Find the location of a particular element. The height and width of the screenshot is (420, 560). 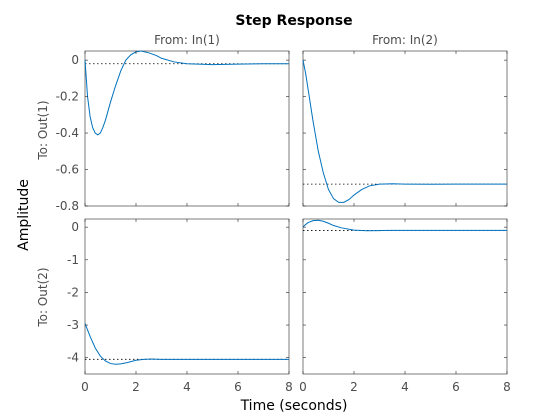

column-label-in1: From: In(1) is located at coordinates (187, 40).